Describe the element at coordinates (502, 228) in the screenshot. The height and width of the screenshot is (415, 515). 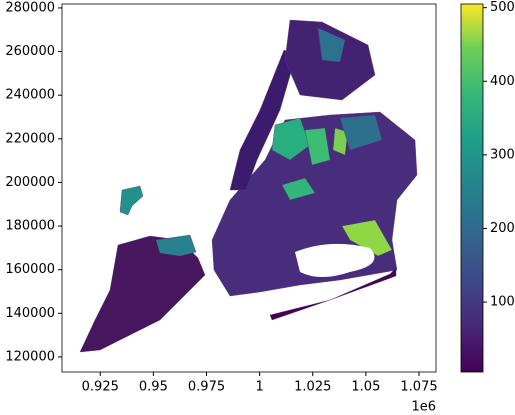
I see `colorbar-tick-label: 200` at that location.